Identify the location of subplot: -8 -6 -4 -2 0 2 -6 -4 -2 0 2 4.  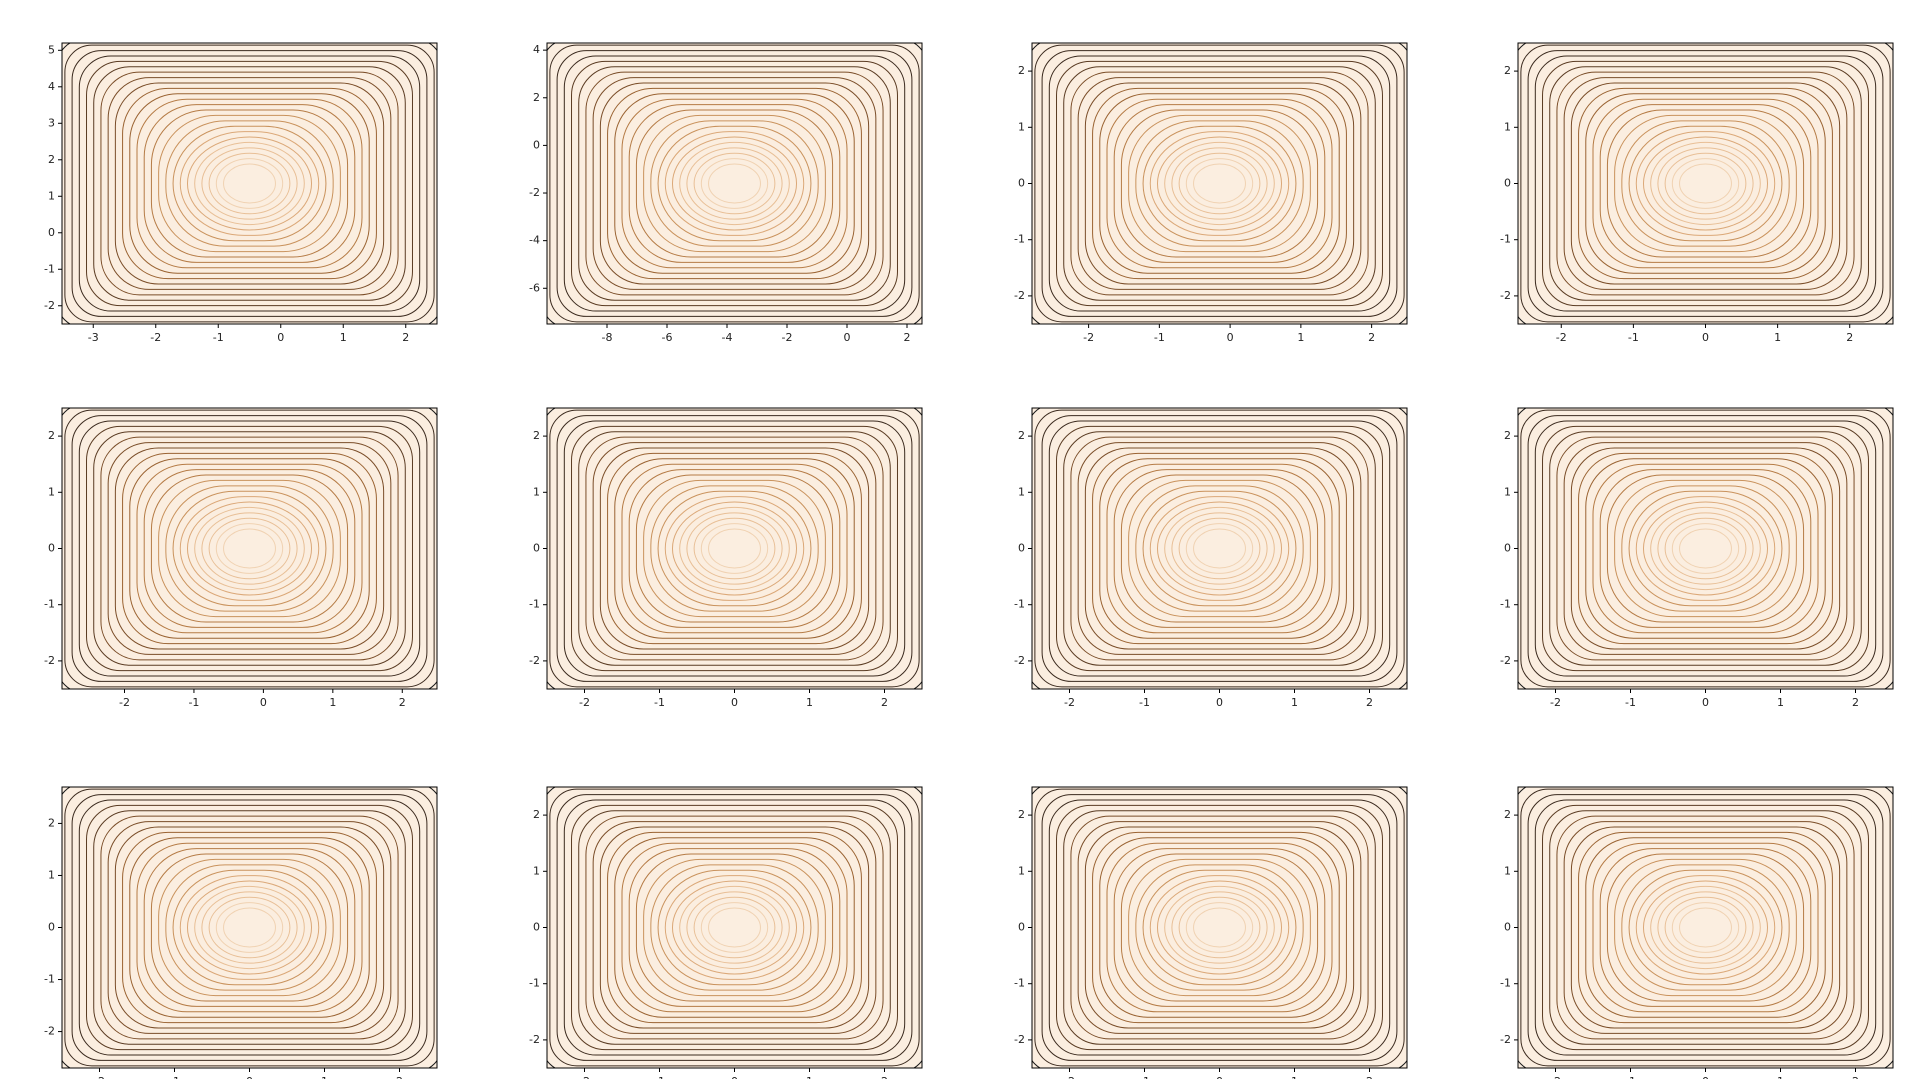
(726, 193).